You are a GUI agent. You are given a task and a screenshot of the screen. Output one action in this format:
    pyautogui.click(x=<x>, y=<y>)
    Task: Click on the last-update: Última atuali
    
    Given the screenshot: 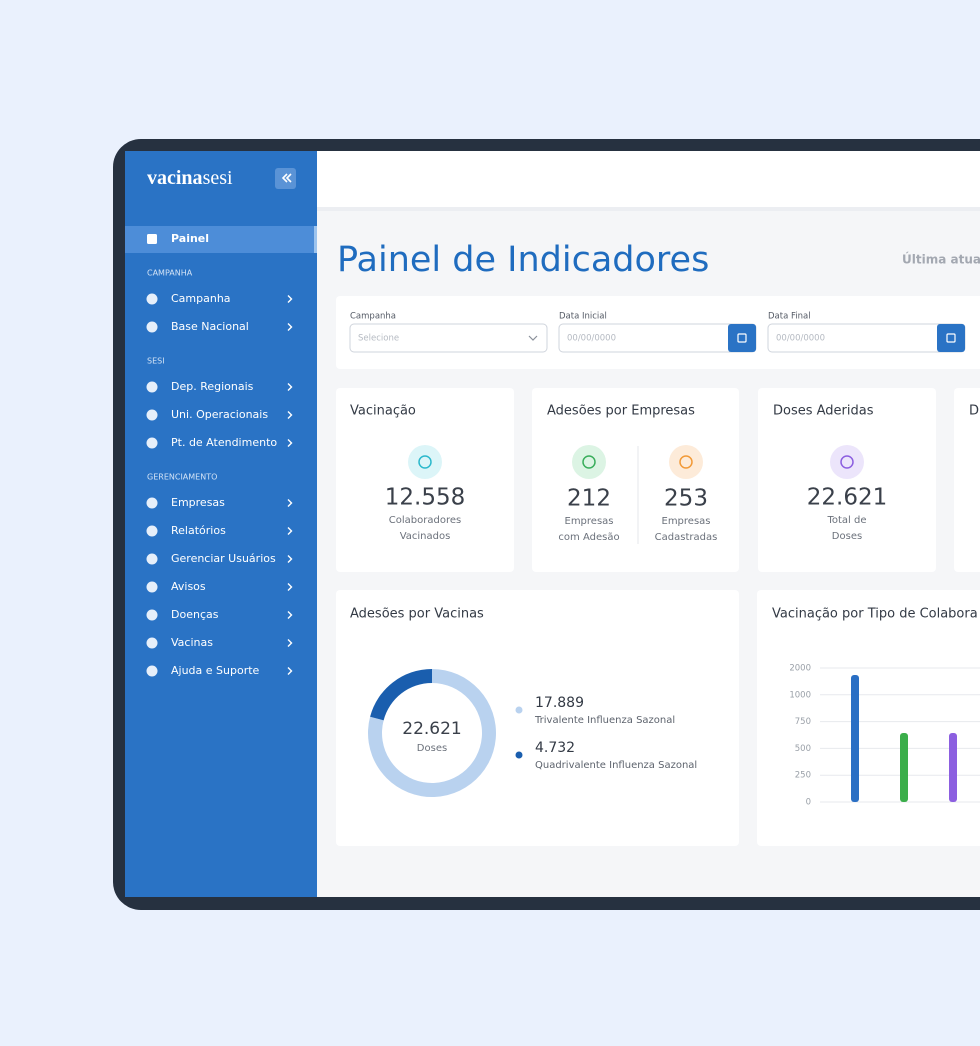 What is the action you would take?
    pyautogui.click(x=941, y=259)
    